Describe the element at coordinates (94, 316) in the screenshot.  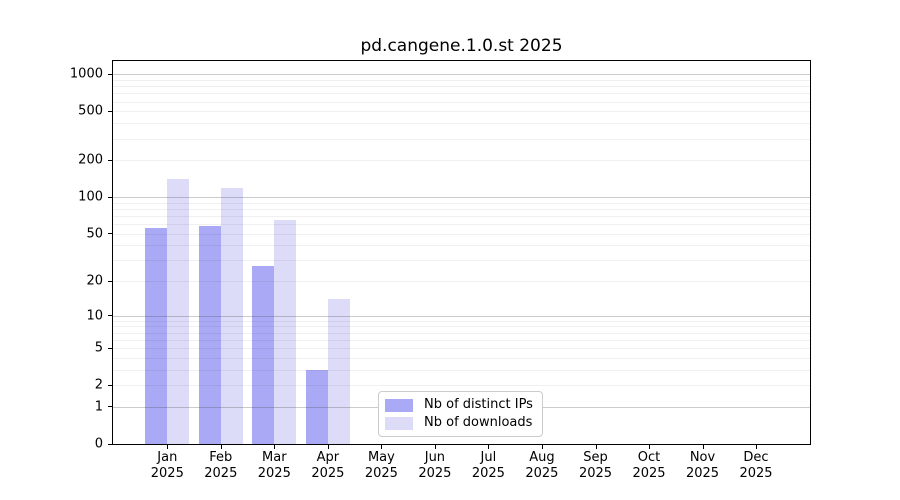
I see `y-tick-label-10: 10` at that location.